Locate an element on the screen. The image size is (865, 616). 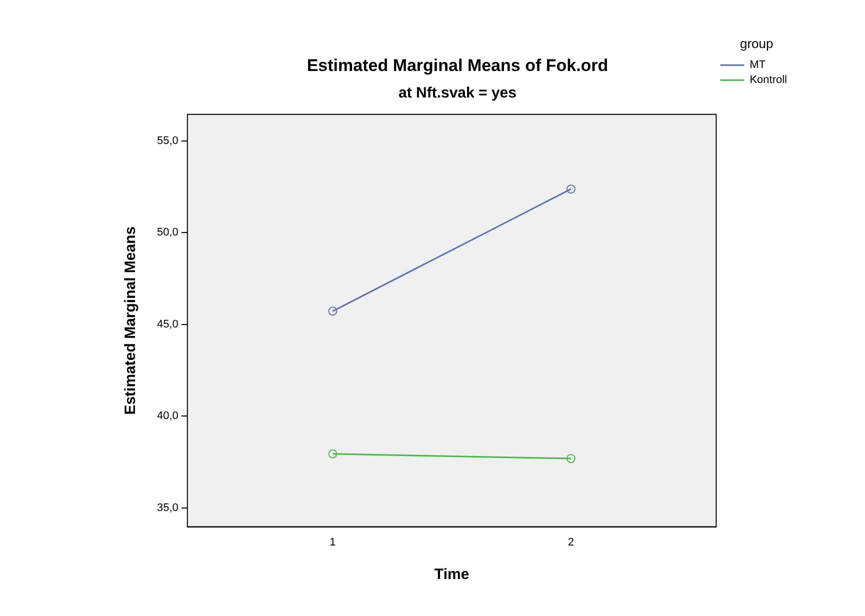
chart-title: Estimated Marginal Means of Fok.ord is located at coordinates (457, 65).